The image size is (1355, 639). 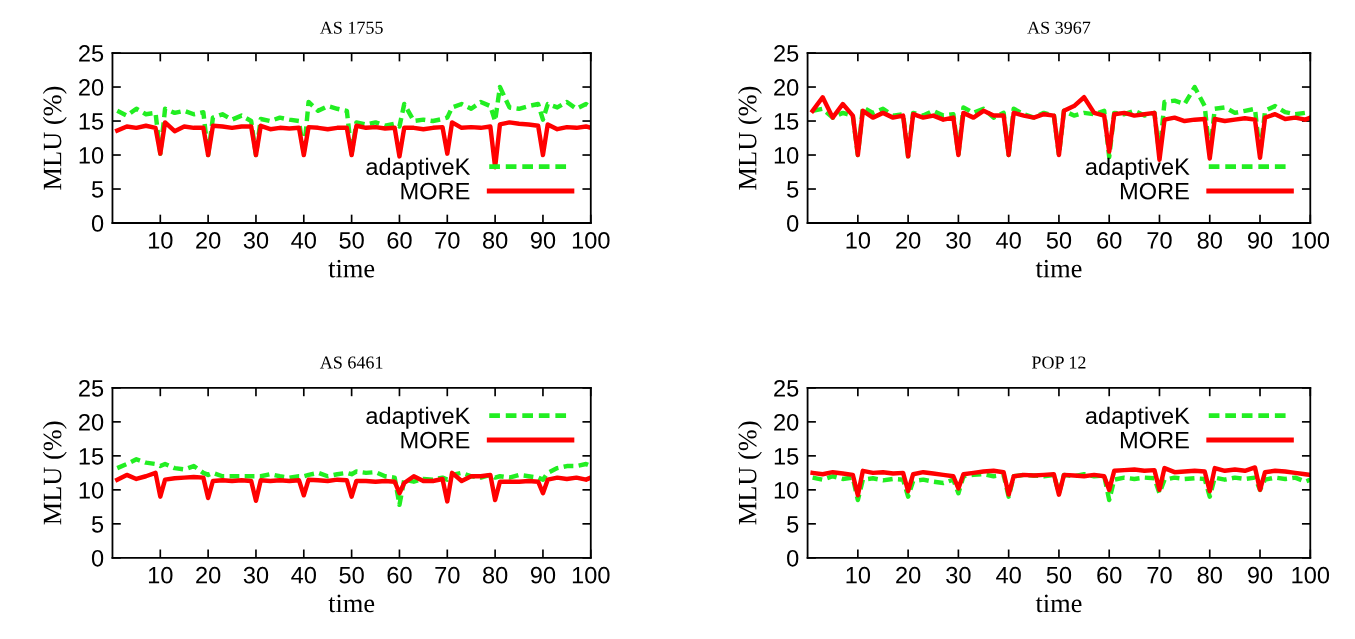 I want to click on chart-title: POP 12, so click(x=1058, y=362).